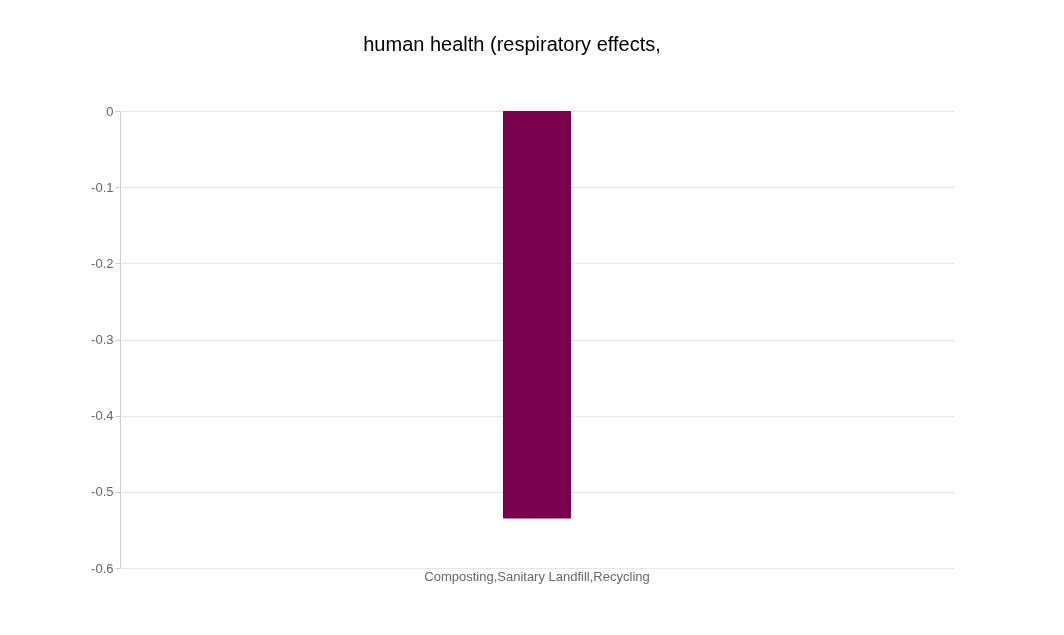 The image size is (1064, 635). What do you see at coordinates (102, 339) in the screenshot?
I see `y-tick-label: -0.3` at bounding box center [102, 339].